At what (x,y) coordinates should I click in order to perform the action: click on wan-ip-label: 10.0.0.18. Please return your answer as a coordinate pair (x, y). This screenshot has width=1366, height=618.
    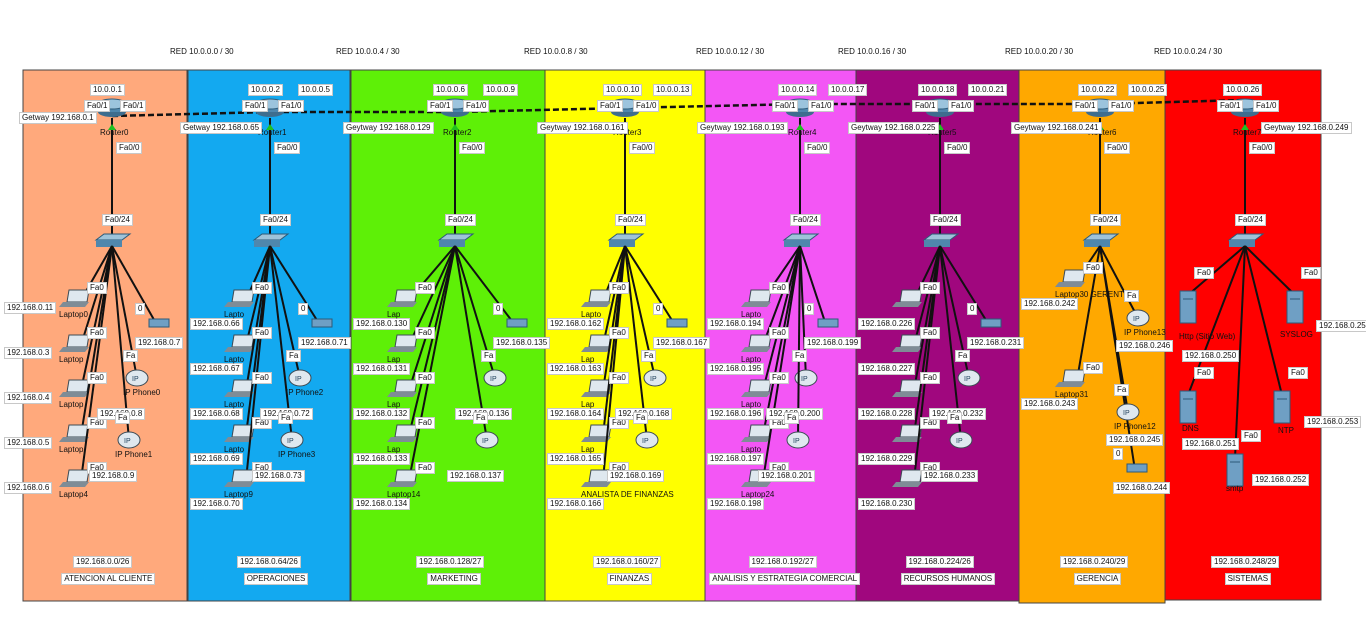
    Looking at the image, I should click on (938, 90).